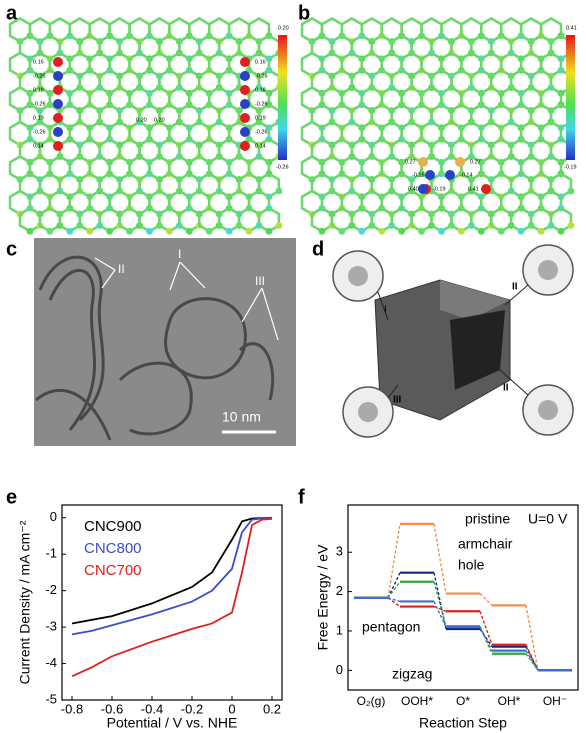 The width and height of the screenshot is (586, 733). What do you see at coordinates (466, 175) in the screenshot?
I see `charge-label: -0.14` at bounding box center [466, 175].